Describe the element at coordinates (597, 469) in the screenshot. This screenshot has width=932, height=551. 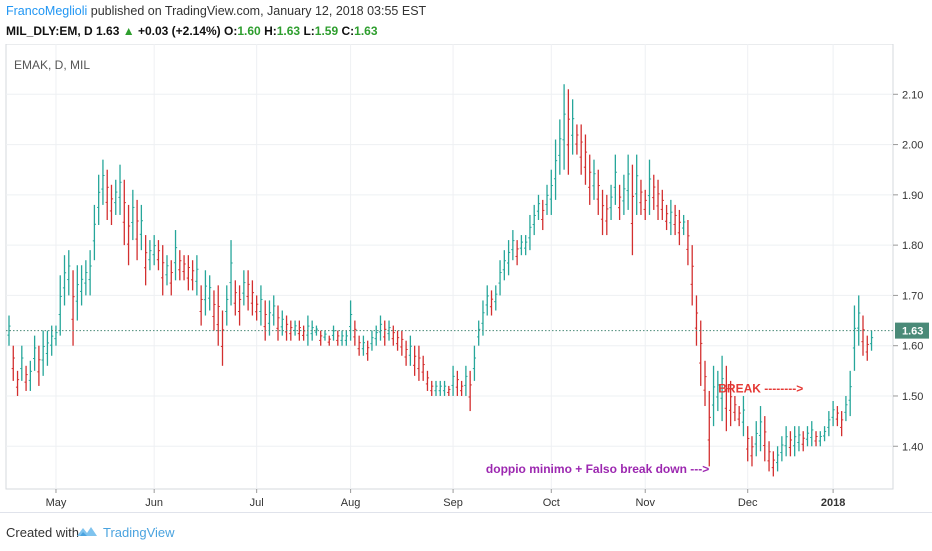
I see `chart-annotation: doppio minimo + Falso break down --->` at that location.